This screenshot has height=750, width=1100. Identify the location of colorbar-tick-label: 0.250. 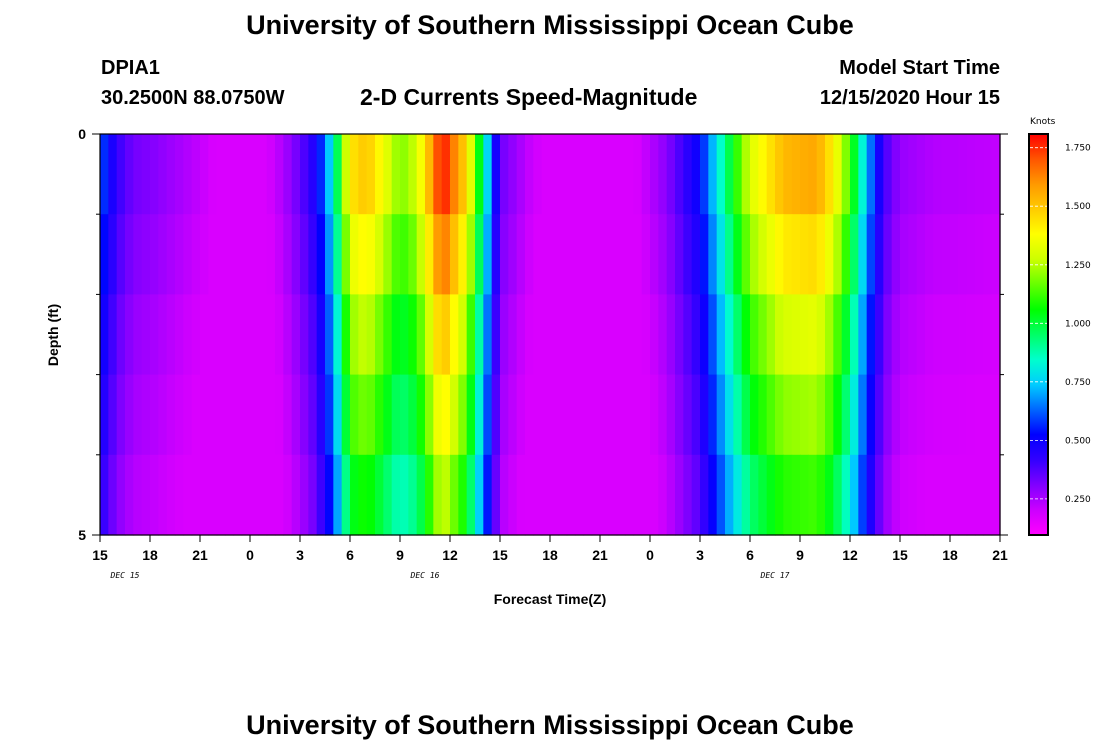
(1078, 500).